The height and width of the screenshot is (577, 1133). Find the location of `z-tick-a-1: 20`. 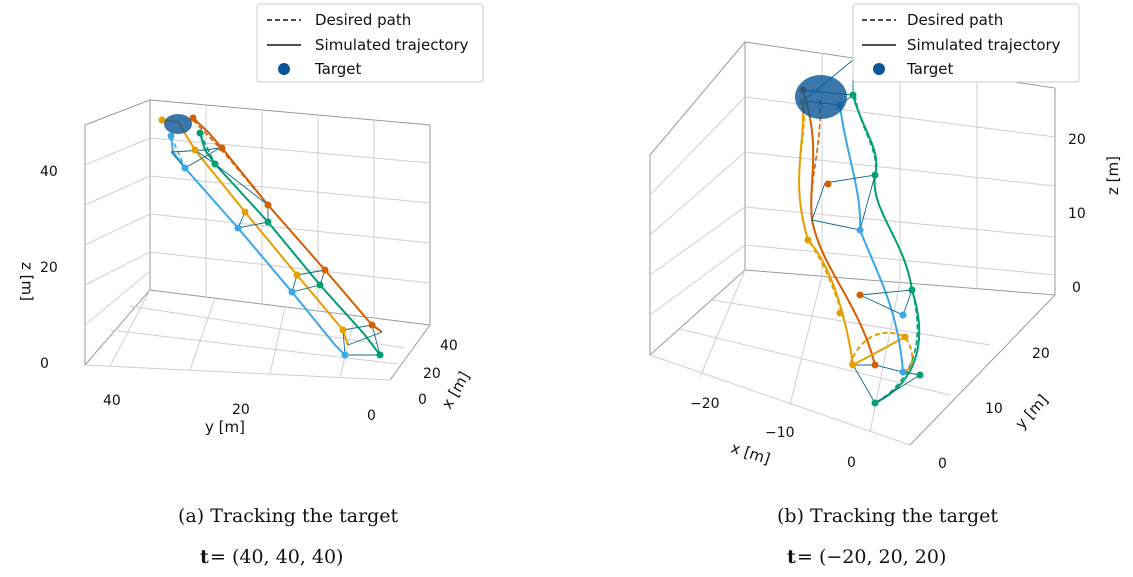

z-tick-a-1: 20 is located at coordinates (49, 268).